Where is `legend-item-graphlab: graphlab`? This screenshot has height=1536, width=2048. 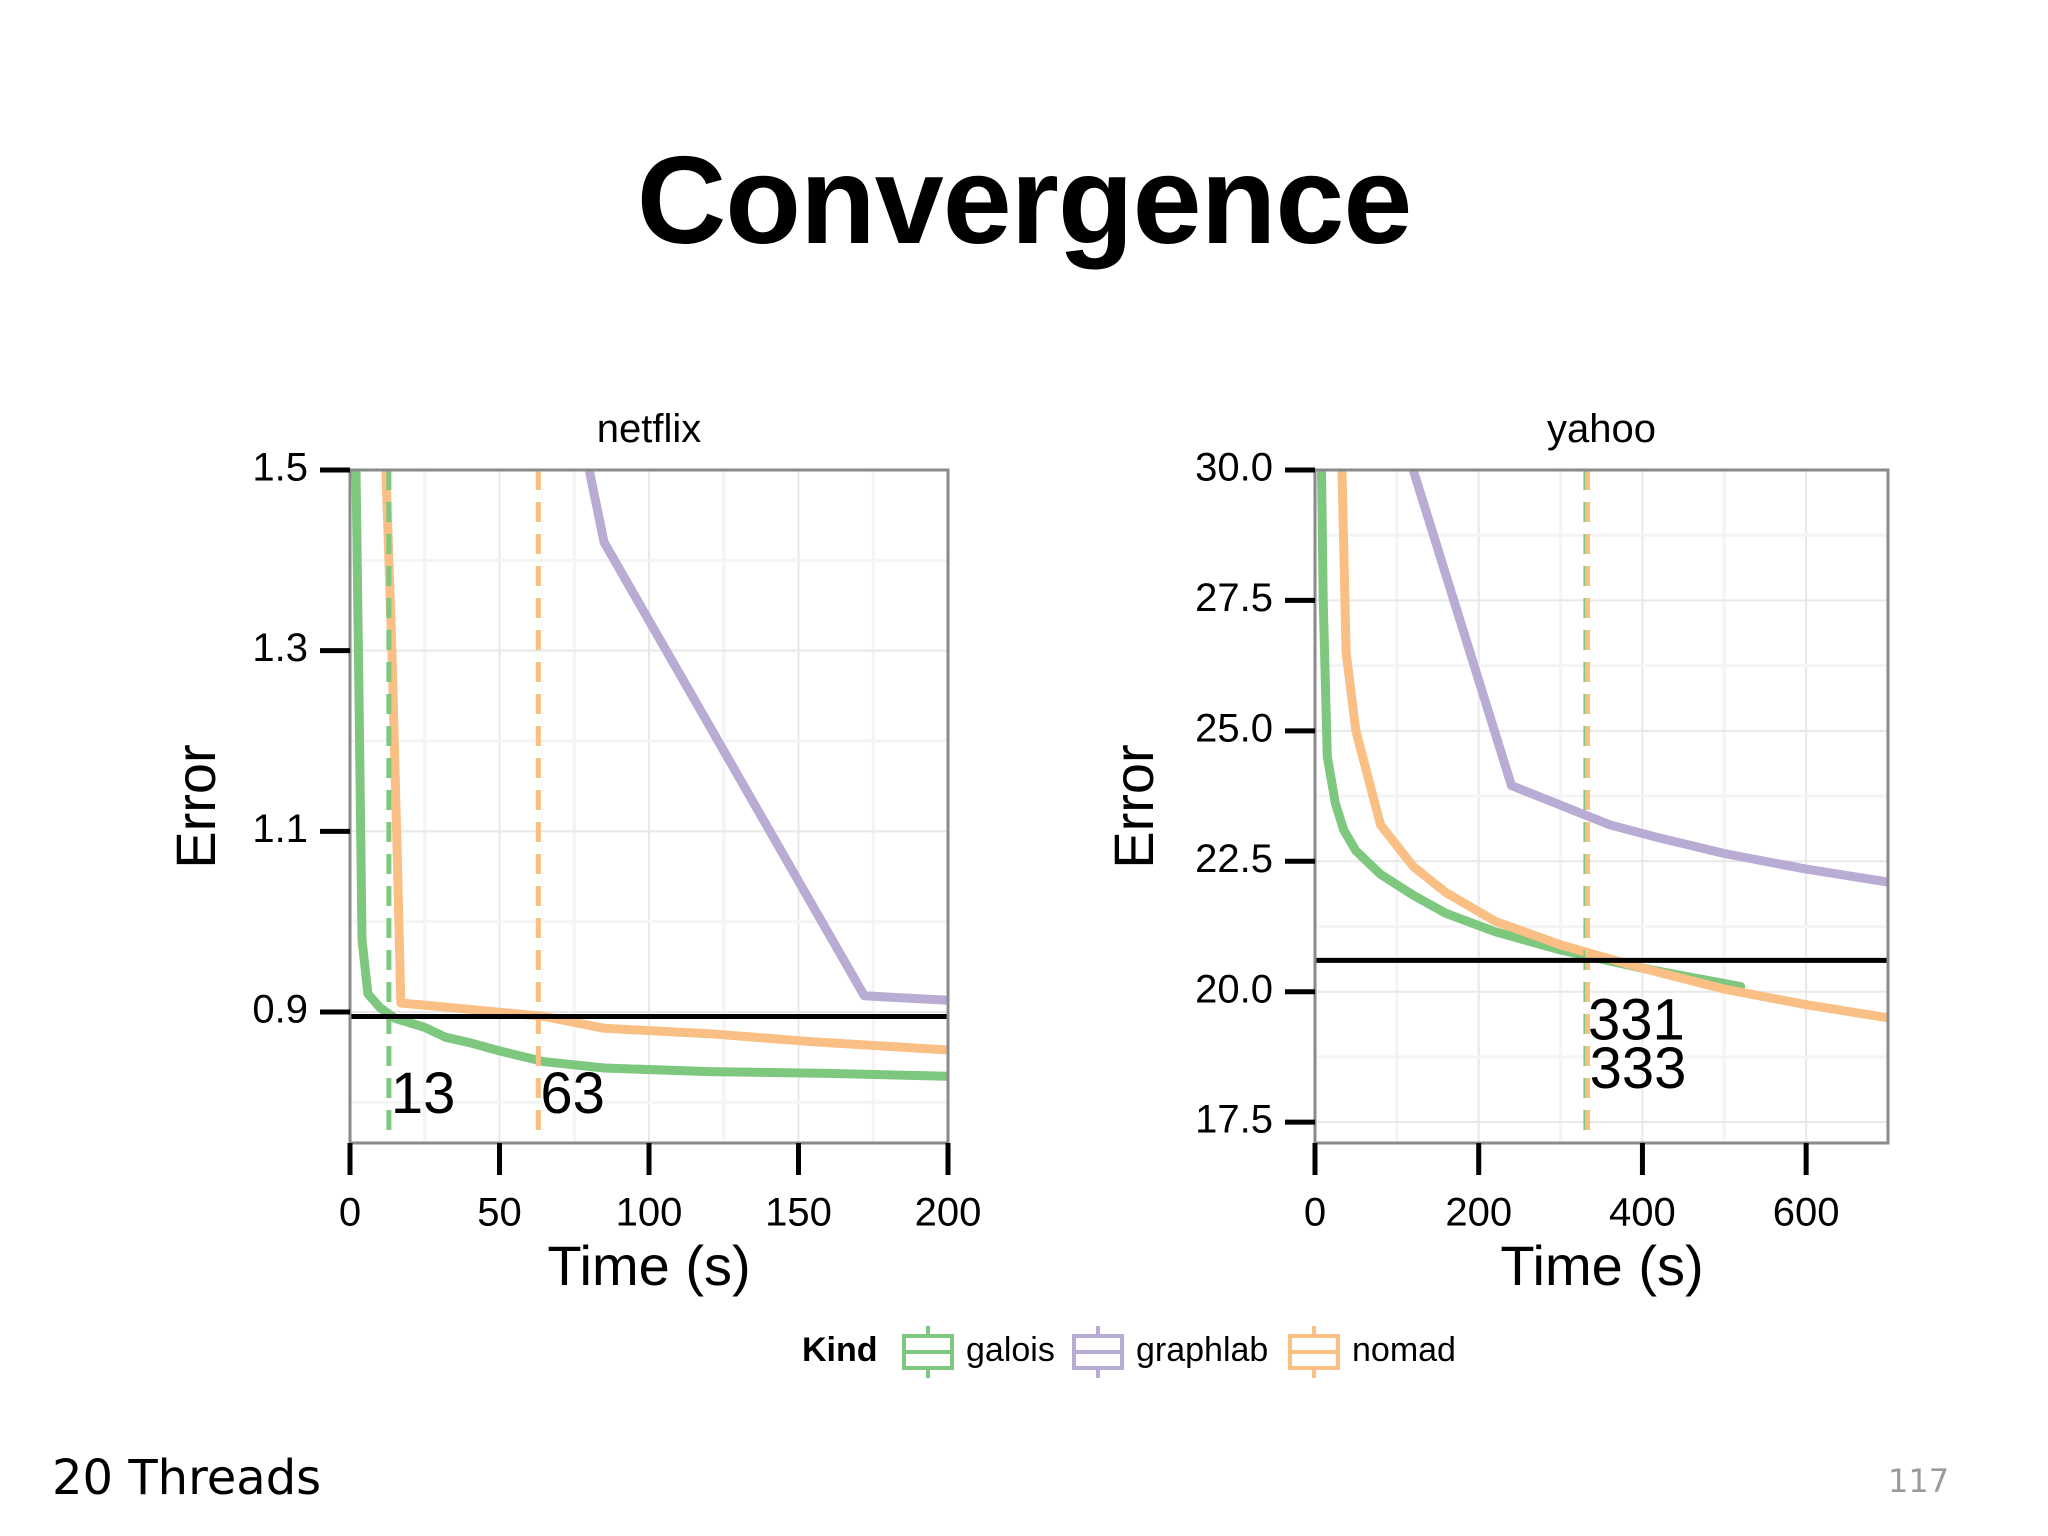
legend-item-graphlab: graphlab is located at coordinates (1170, 1352).